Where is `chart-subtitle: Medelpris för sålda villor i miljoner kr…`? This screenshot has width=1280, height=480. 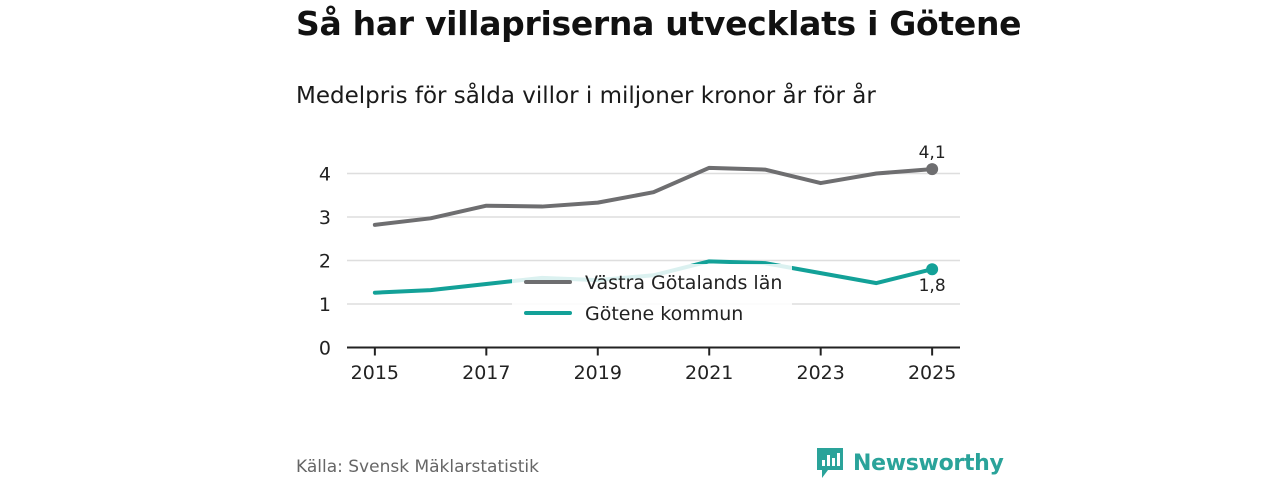 chart-subtitle: Medelpris för sålda villor i miljoner kr… is located at coordinates (586, 96).